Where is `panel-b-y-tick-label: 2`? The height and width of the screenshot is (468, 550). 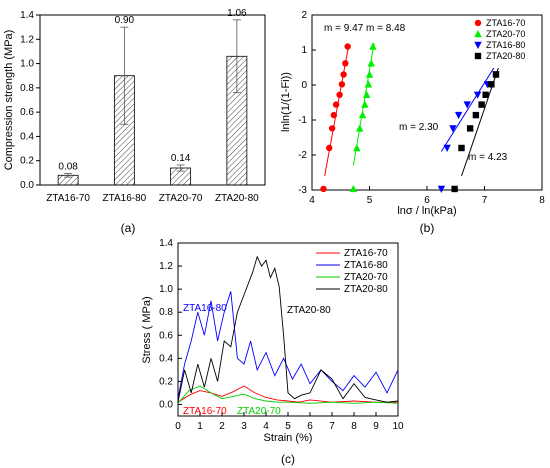 panel-b-y-tick-label: 2 is located at coordinates (304, 15).